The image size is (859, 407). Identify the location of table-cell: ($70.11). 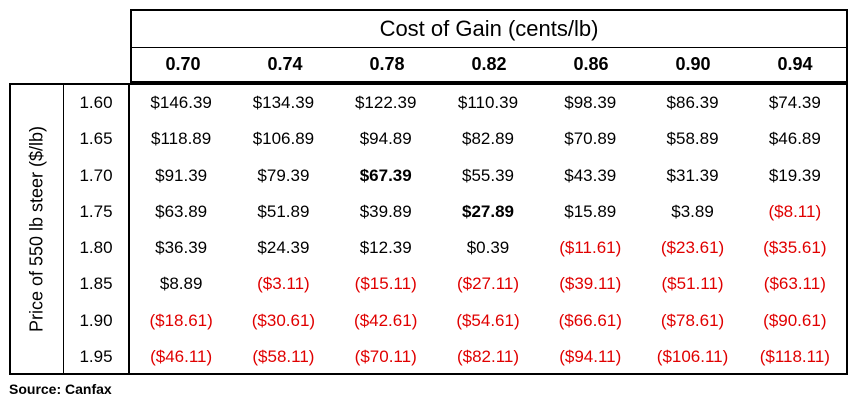
(385, 356).